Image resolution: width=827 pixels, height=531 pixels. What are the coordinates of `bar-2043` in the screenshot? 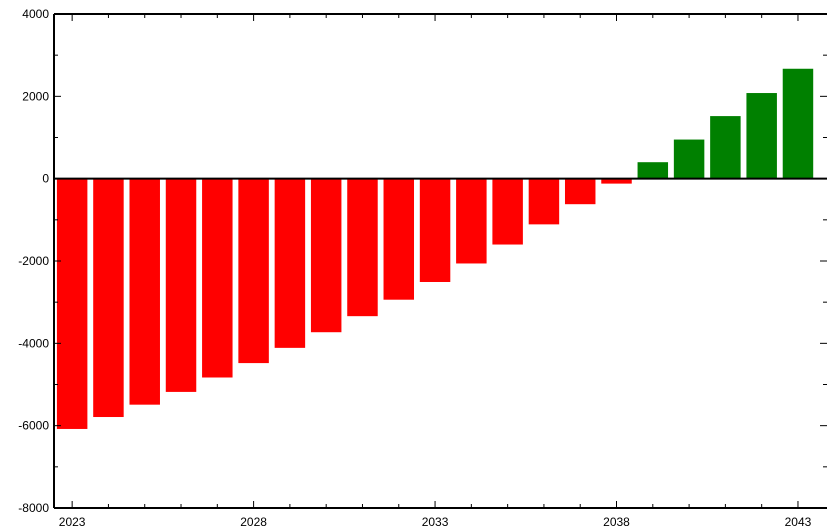 It's located at (798, 123).